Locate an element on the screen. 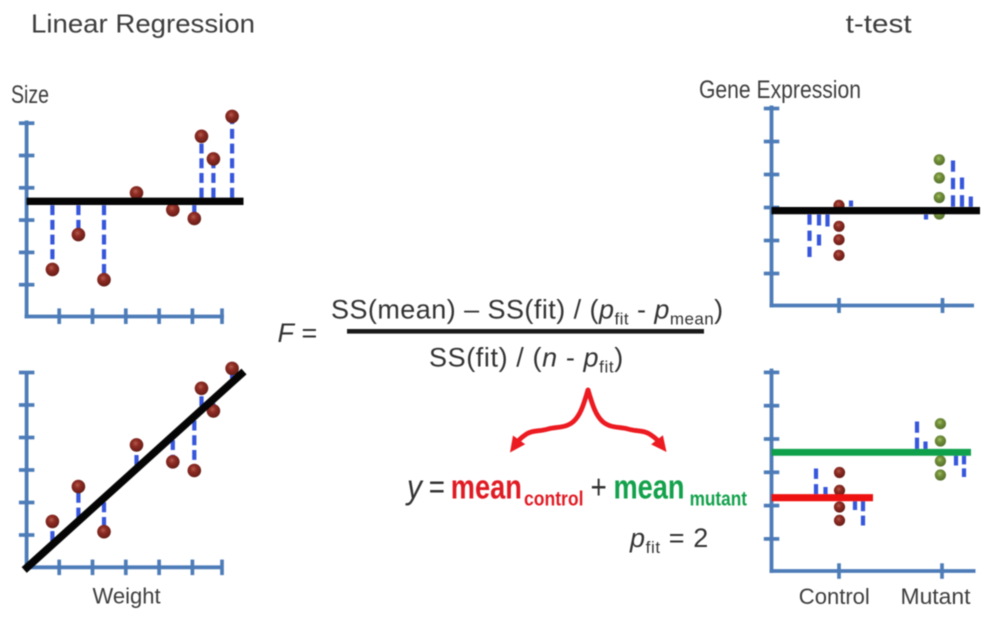  svg-text: Linear Regression is located at coordinates (143, 24).